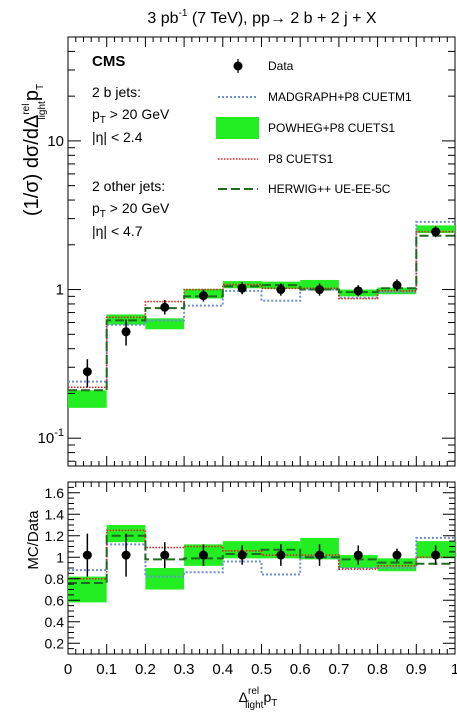  What do you see at coordinates (128, 186) in the screenshot?
I see `ojets-title: 2 other jets:` at bounding box center [128, 186].